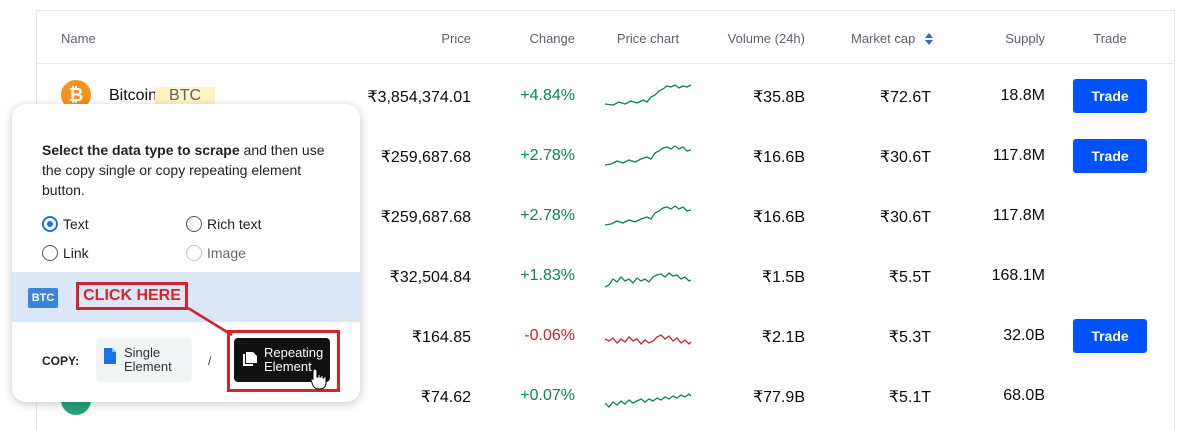 The width and height of the screenshot is (1201, 430). I want to click on single-label: Single Element, so click(148, 360).